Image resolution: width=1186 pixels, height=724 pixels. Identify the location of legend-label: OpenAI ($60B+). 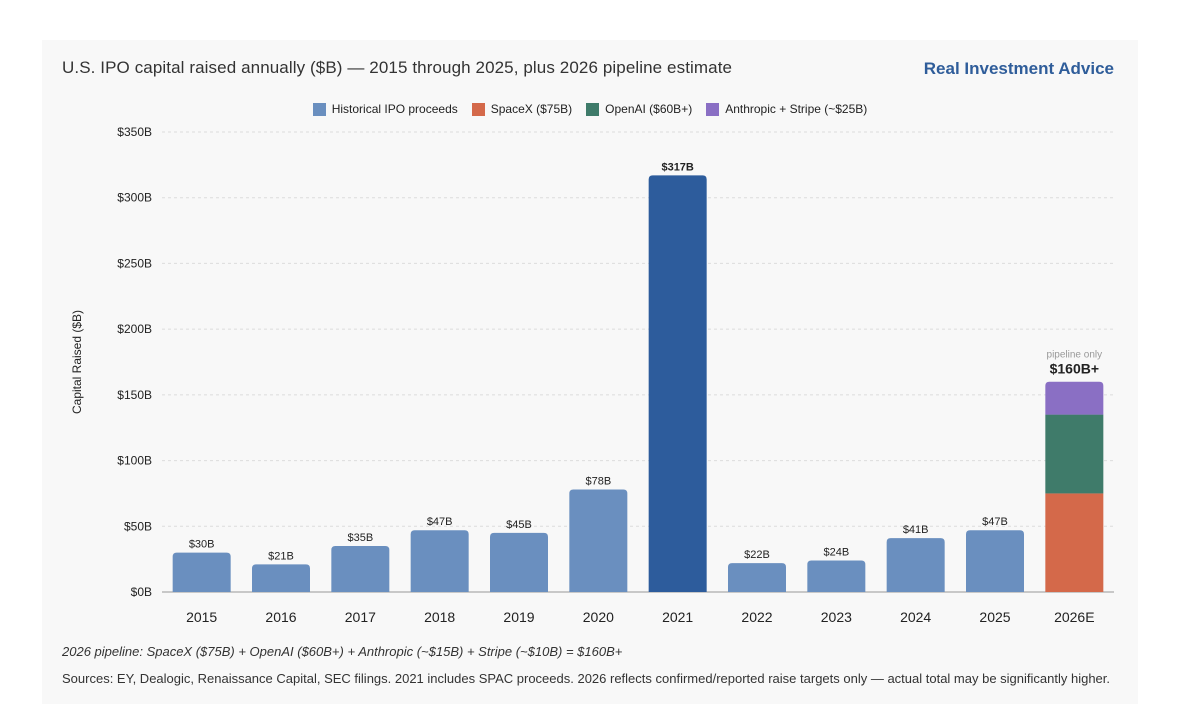
(649, 109).